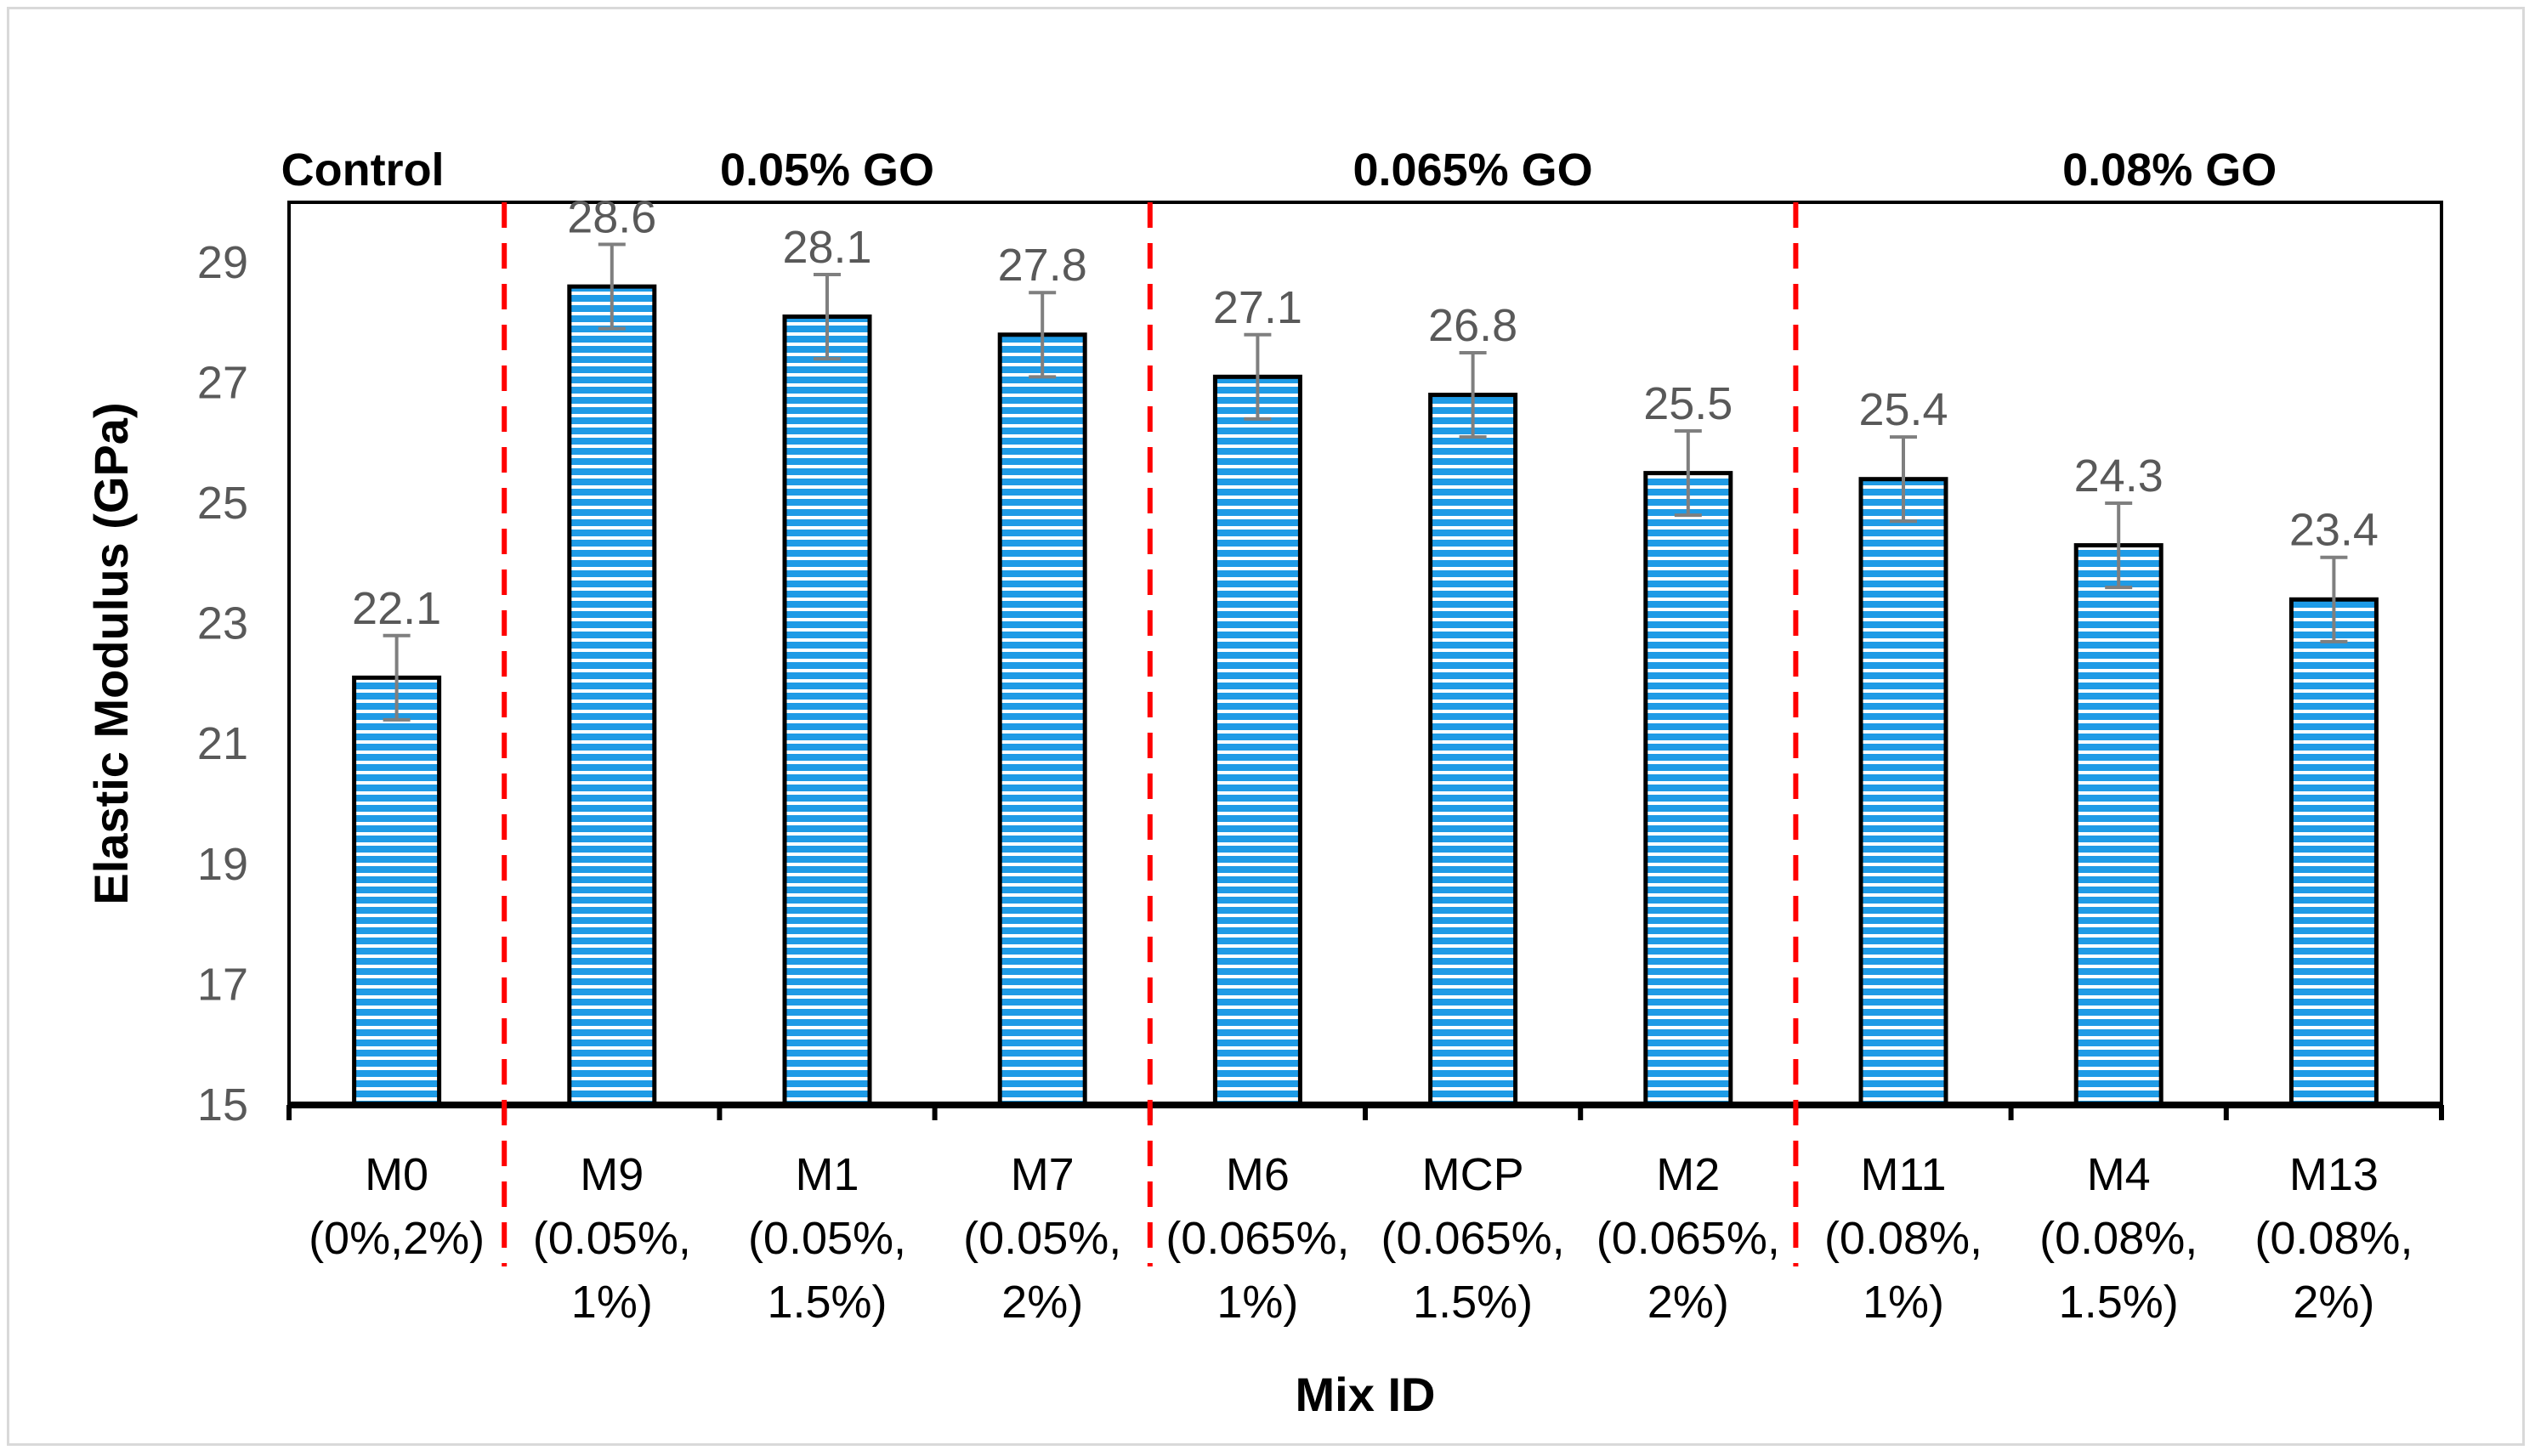  Describe the element at coordinates (223, 743) in the screenshot. I see `y-tick-label: 21` at that location.